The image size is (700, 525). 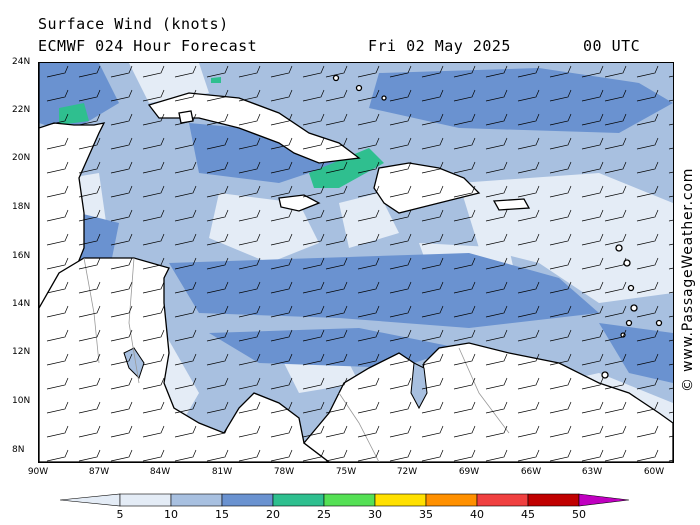 What do you see at coordinates (528, 514) in the screenshot?
I see `colorbar-tick-label: 45` at bounding box center [528, 514].